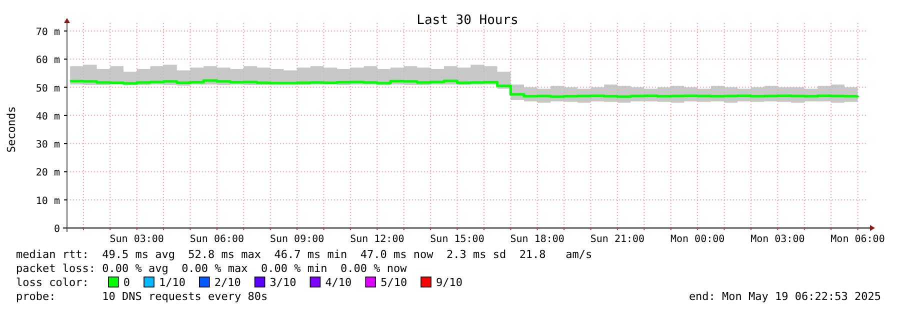  I want to click on y-tick-label: 10 m, so click(48, 201).